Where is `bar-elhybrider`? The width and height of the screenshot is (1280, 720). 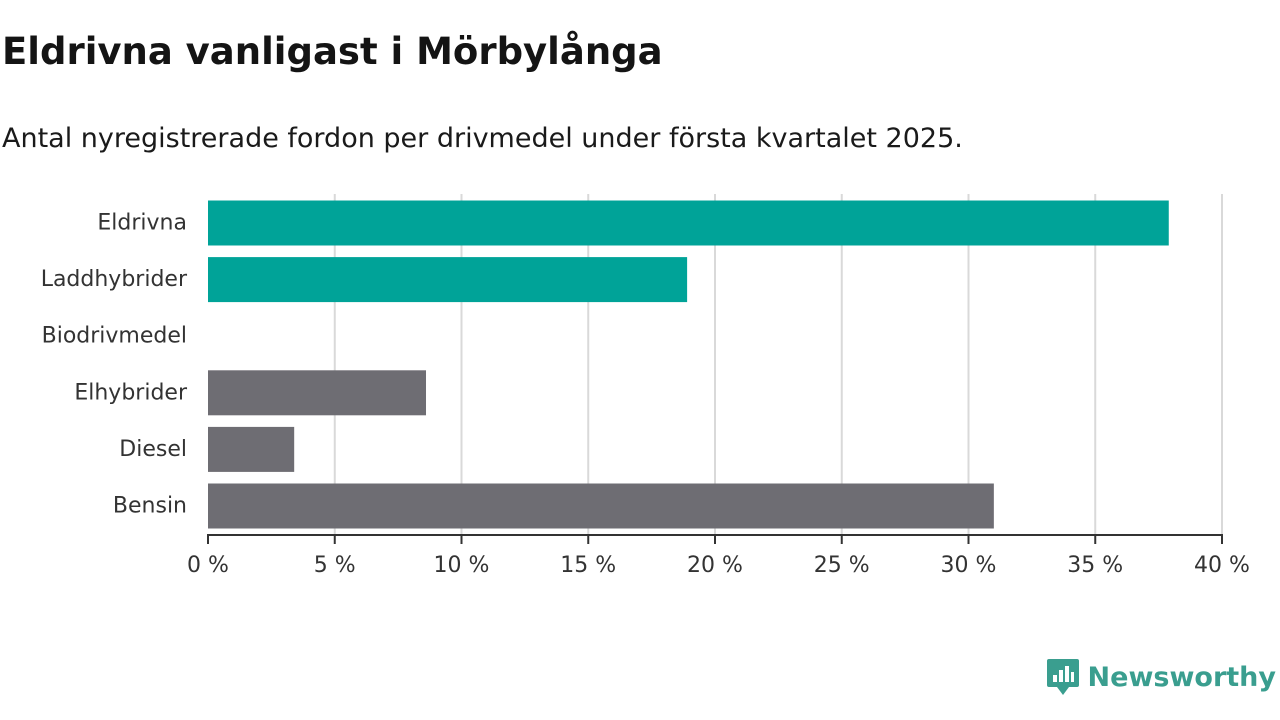 bar-elhybrider is located at coordinates (317, 393).